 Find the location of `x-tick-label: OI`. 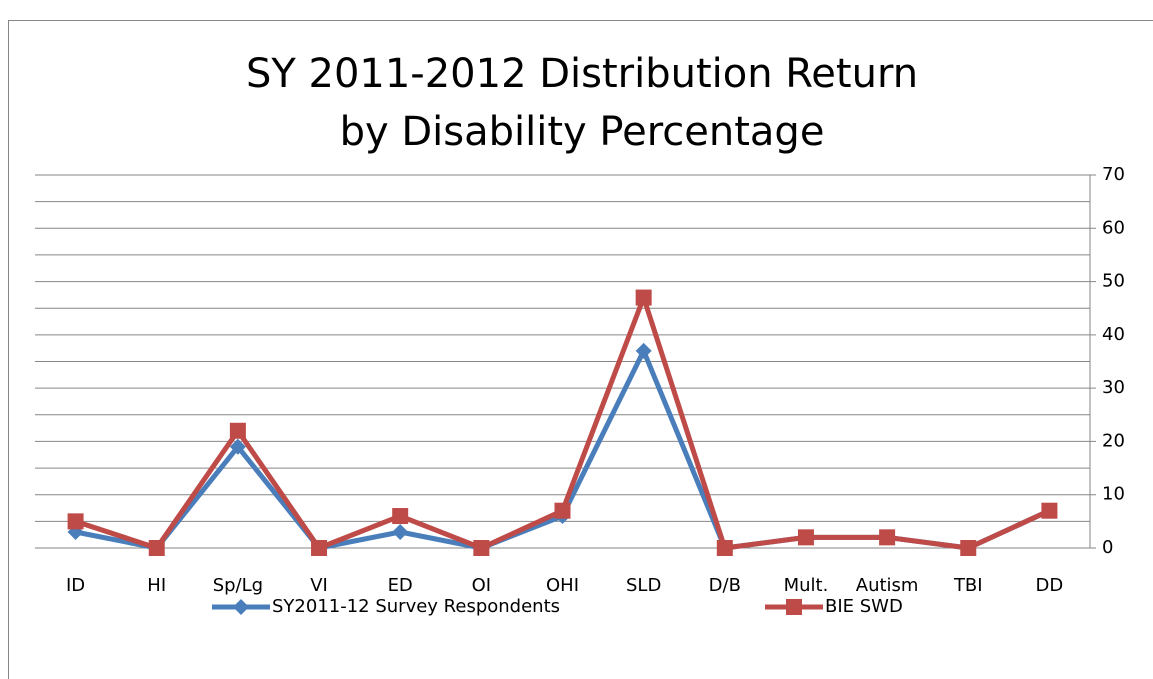

x-tick-label: OI is located at coordinates (481, 585).